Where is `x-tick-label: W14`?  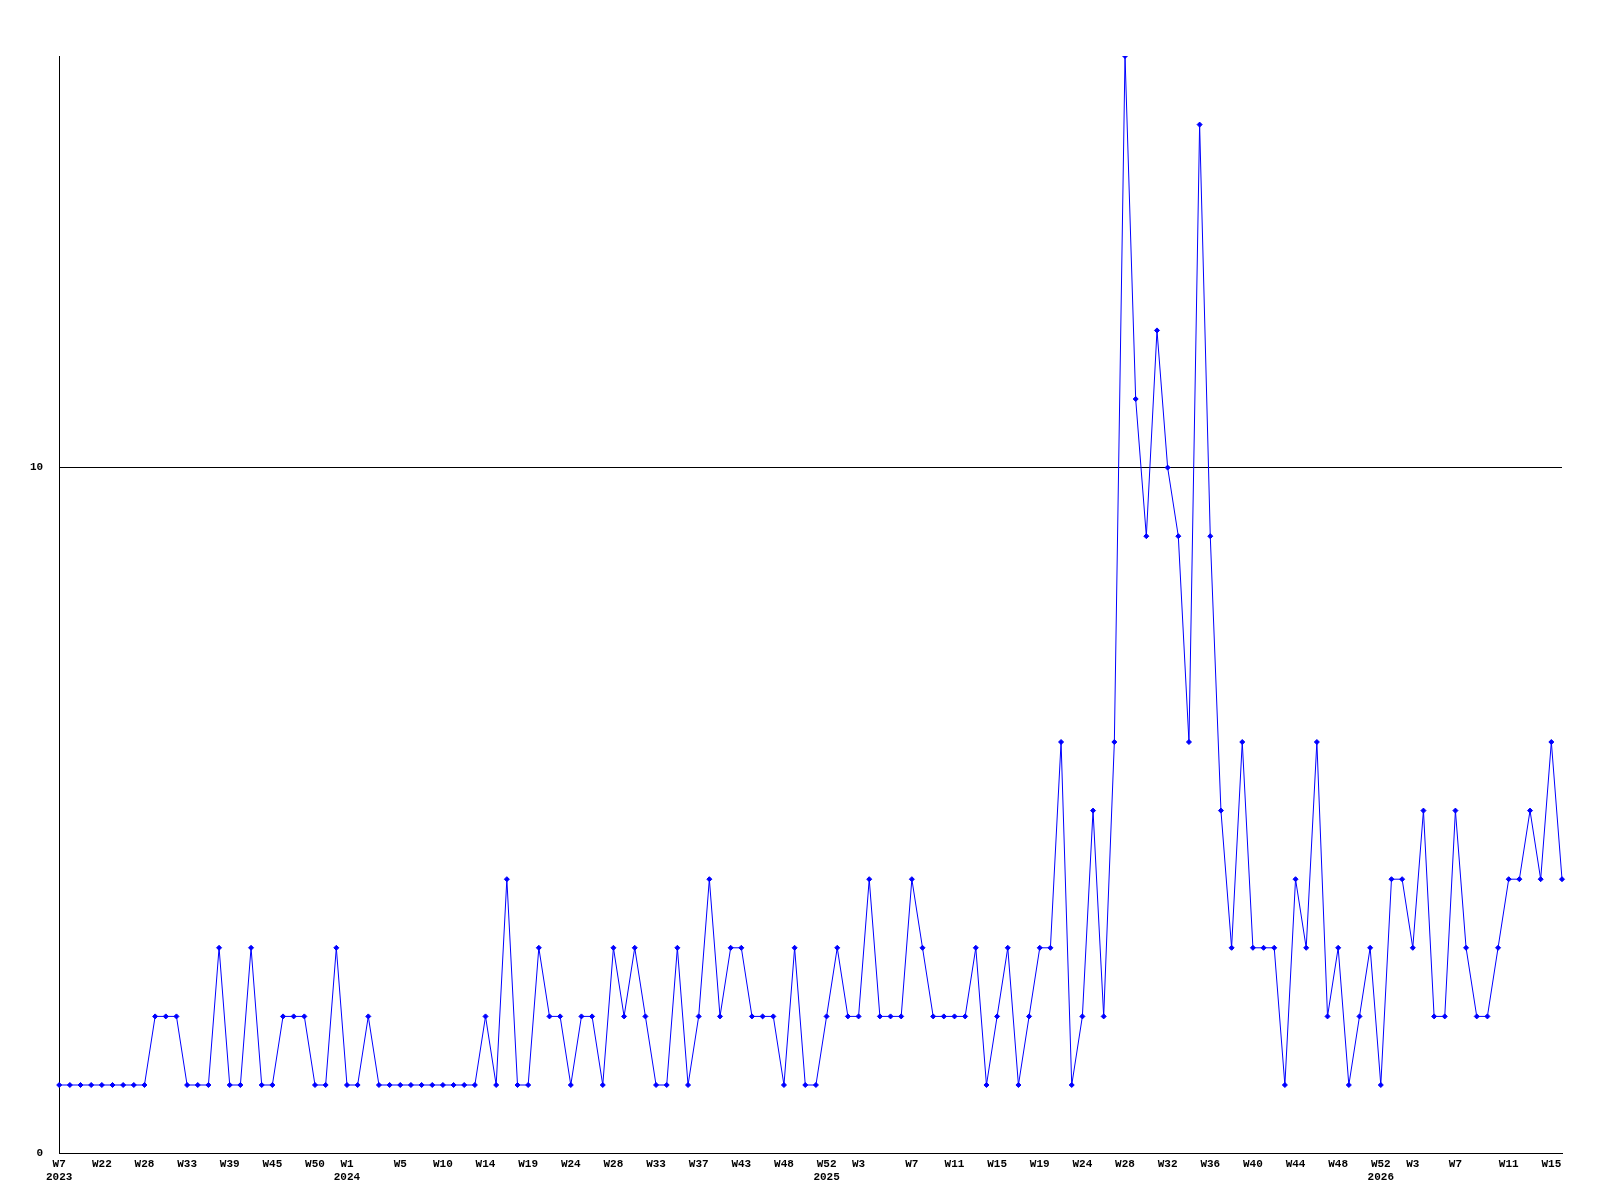 x-tick-label: W14 is located at coordinates (485, 1163).